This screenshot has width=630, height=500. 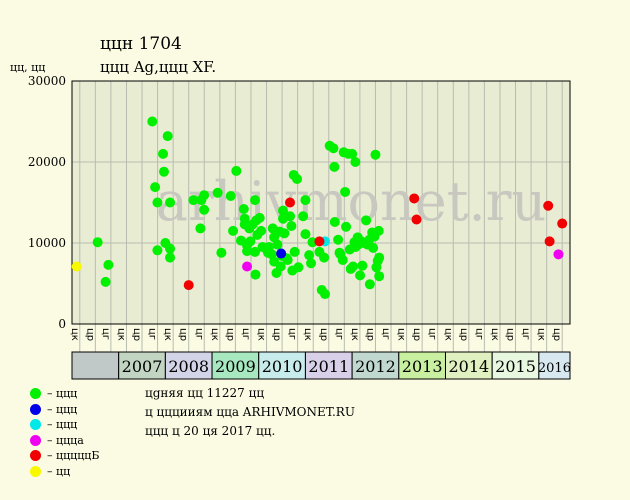 What do you see at coordinates (28, 67) in the screenshot?
I see `y-axis-label: цц, цц` at bounding box center [28, 67].